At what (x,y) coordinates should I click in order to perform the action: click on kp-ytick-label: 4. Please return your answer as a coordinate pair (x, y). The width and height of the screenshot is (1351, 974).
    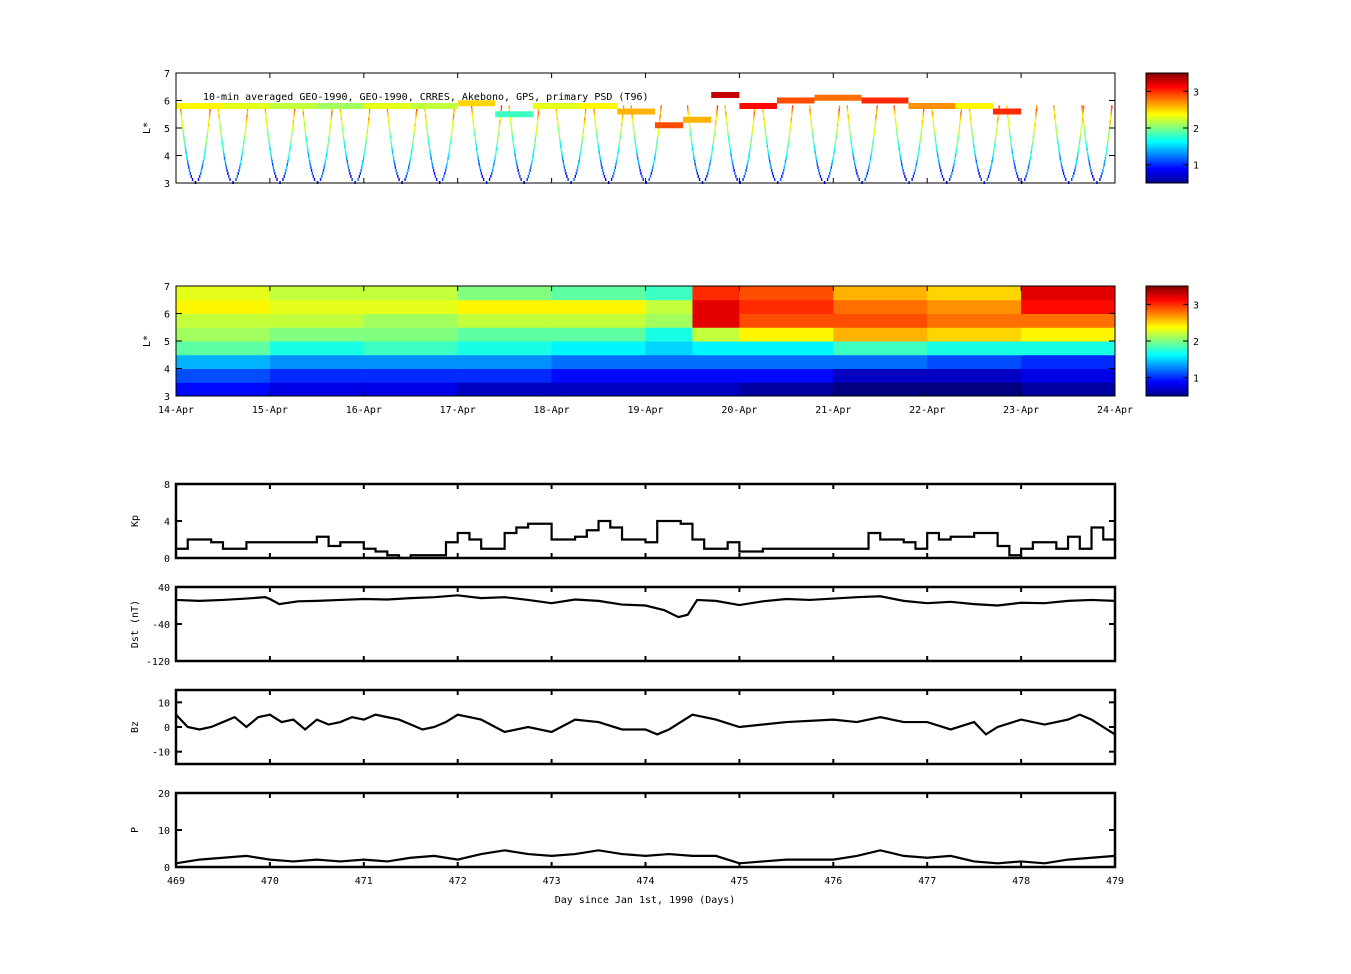
    Looking at the image, I should click on (167, 522).